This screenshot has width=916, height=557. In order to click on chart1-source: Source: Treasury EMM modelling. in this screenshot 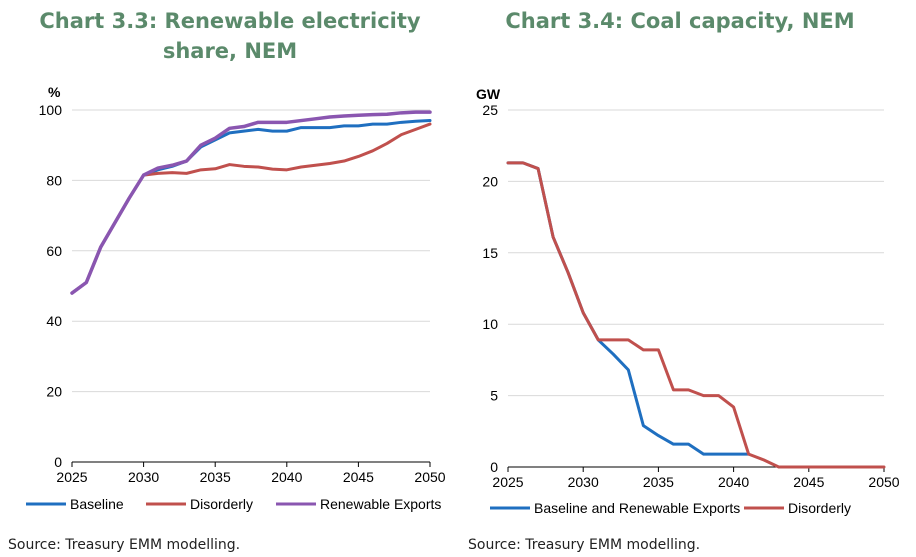, I will do `click(124, 545)`.